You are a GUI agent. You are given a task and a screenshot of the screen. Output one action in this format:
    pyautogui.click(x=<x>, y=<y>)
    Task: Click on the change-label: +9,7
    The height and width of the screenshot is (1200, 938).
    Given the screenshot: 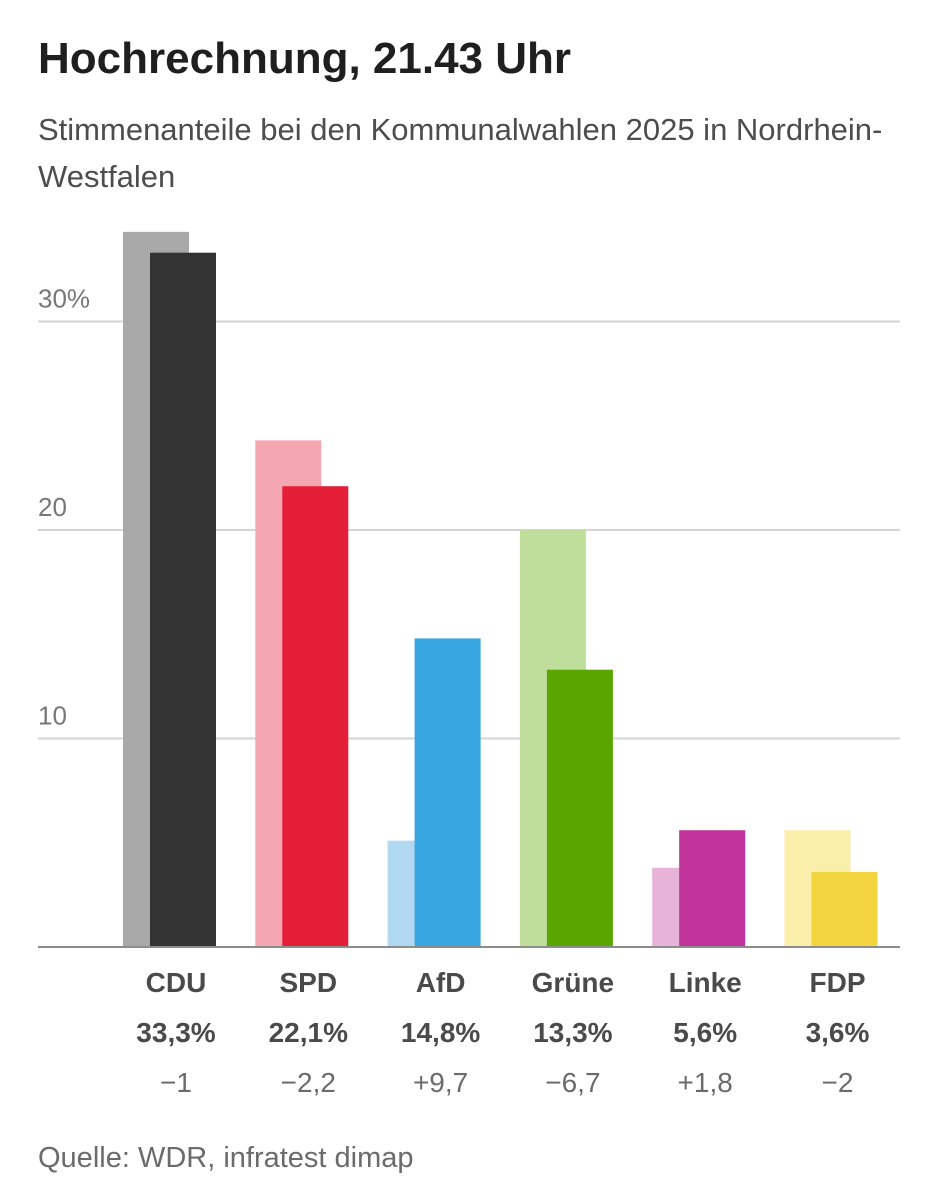 What is the action you would take?
    pyautogui.click(x=440, y=1082)
    